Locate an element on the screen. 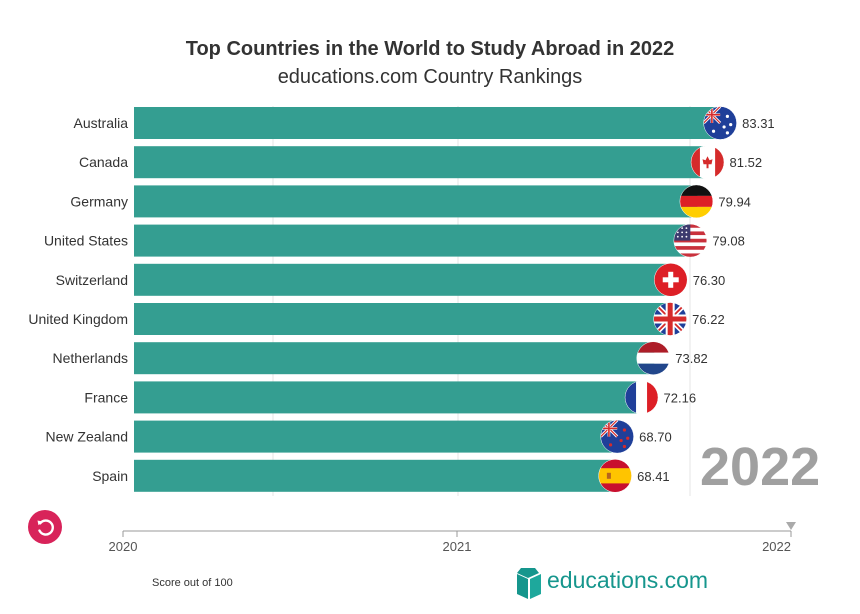 The width and height of the screenshot is (860, 614). germany-flag-icon is located at coordinates (696, 201).